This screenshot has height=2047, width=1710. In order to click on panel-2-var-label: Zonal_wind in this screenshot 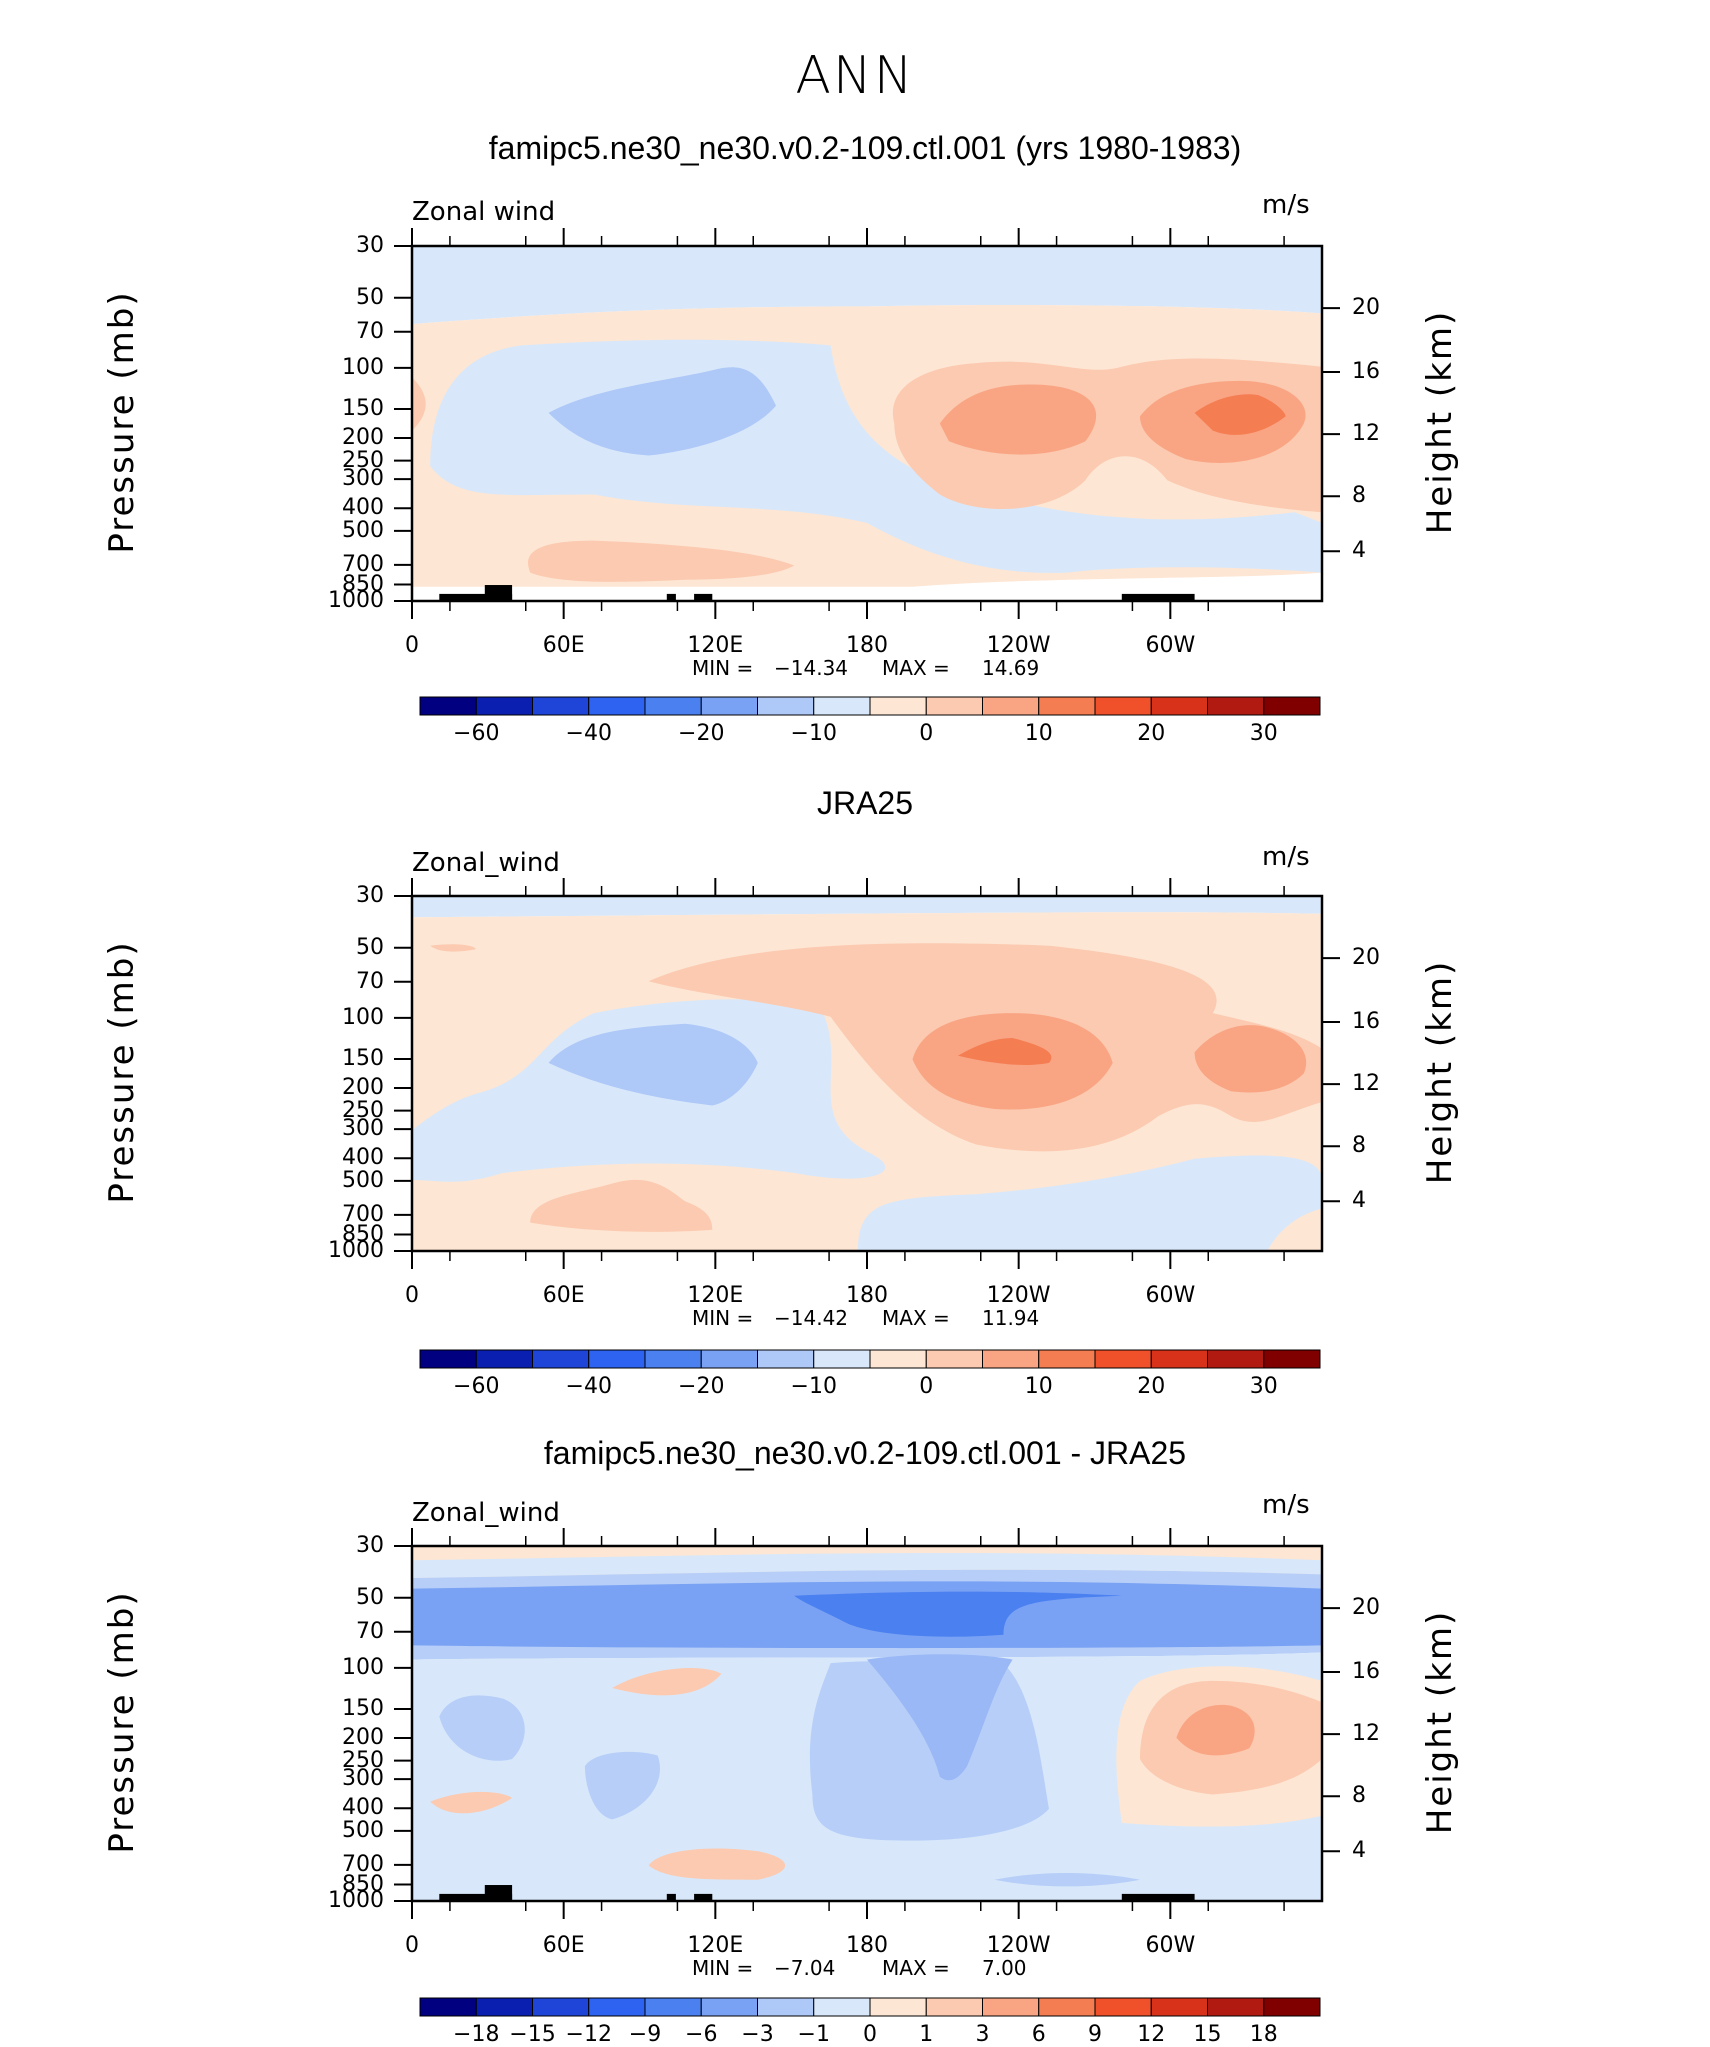, I will do `click(486, 863)`.